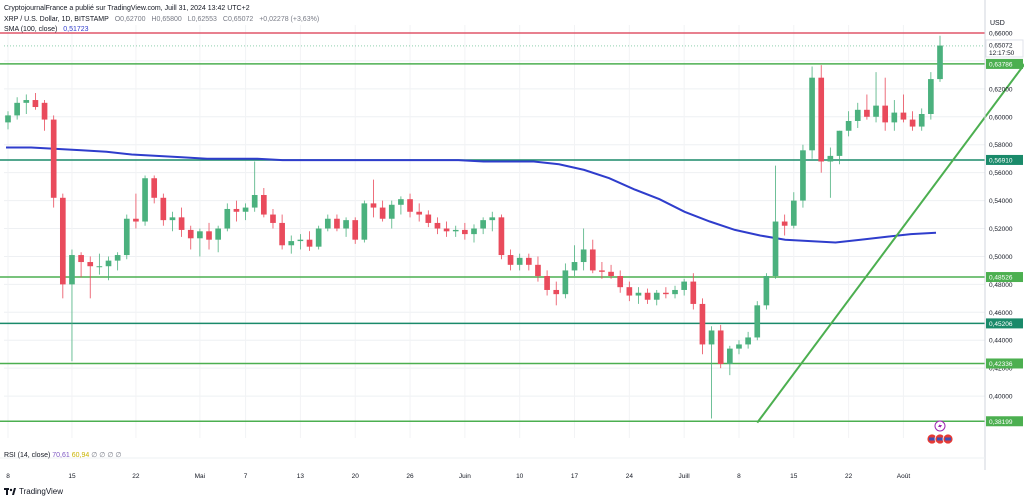  I want to click on level-price-tag, so click(1004, 323).